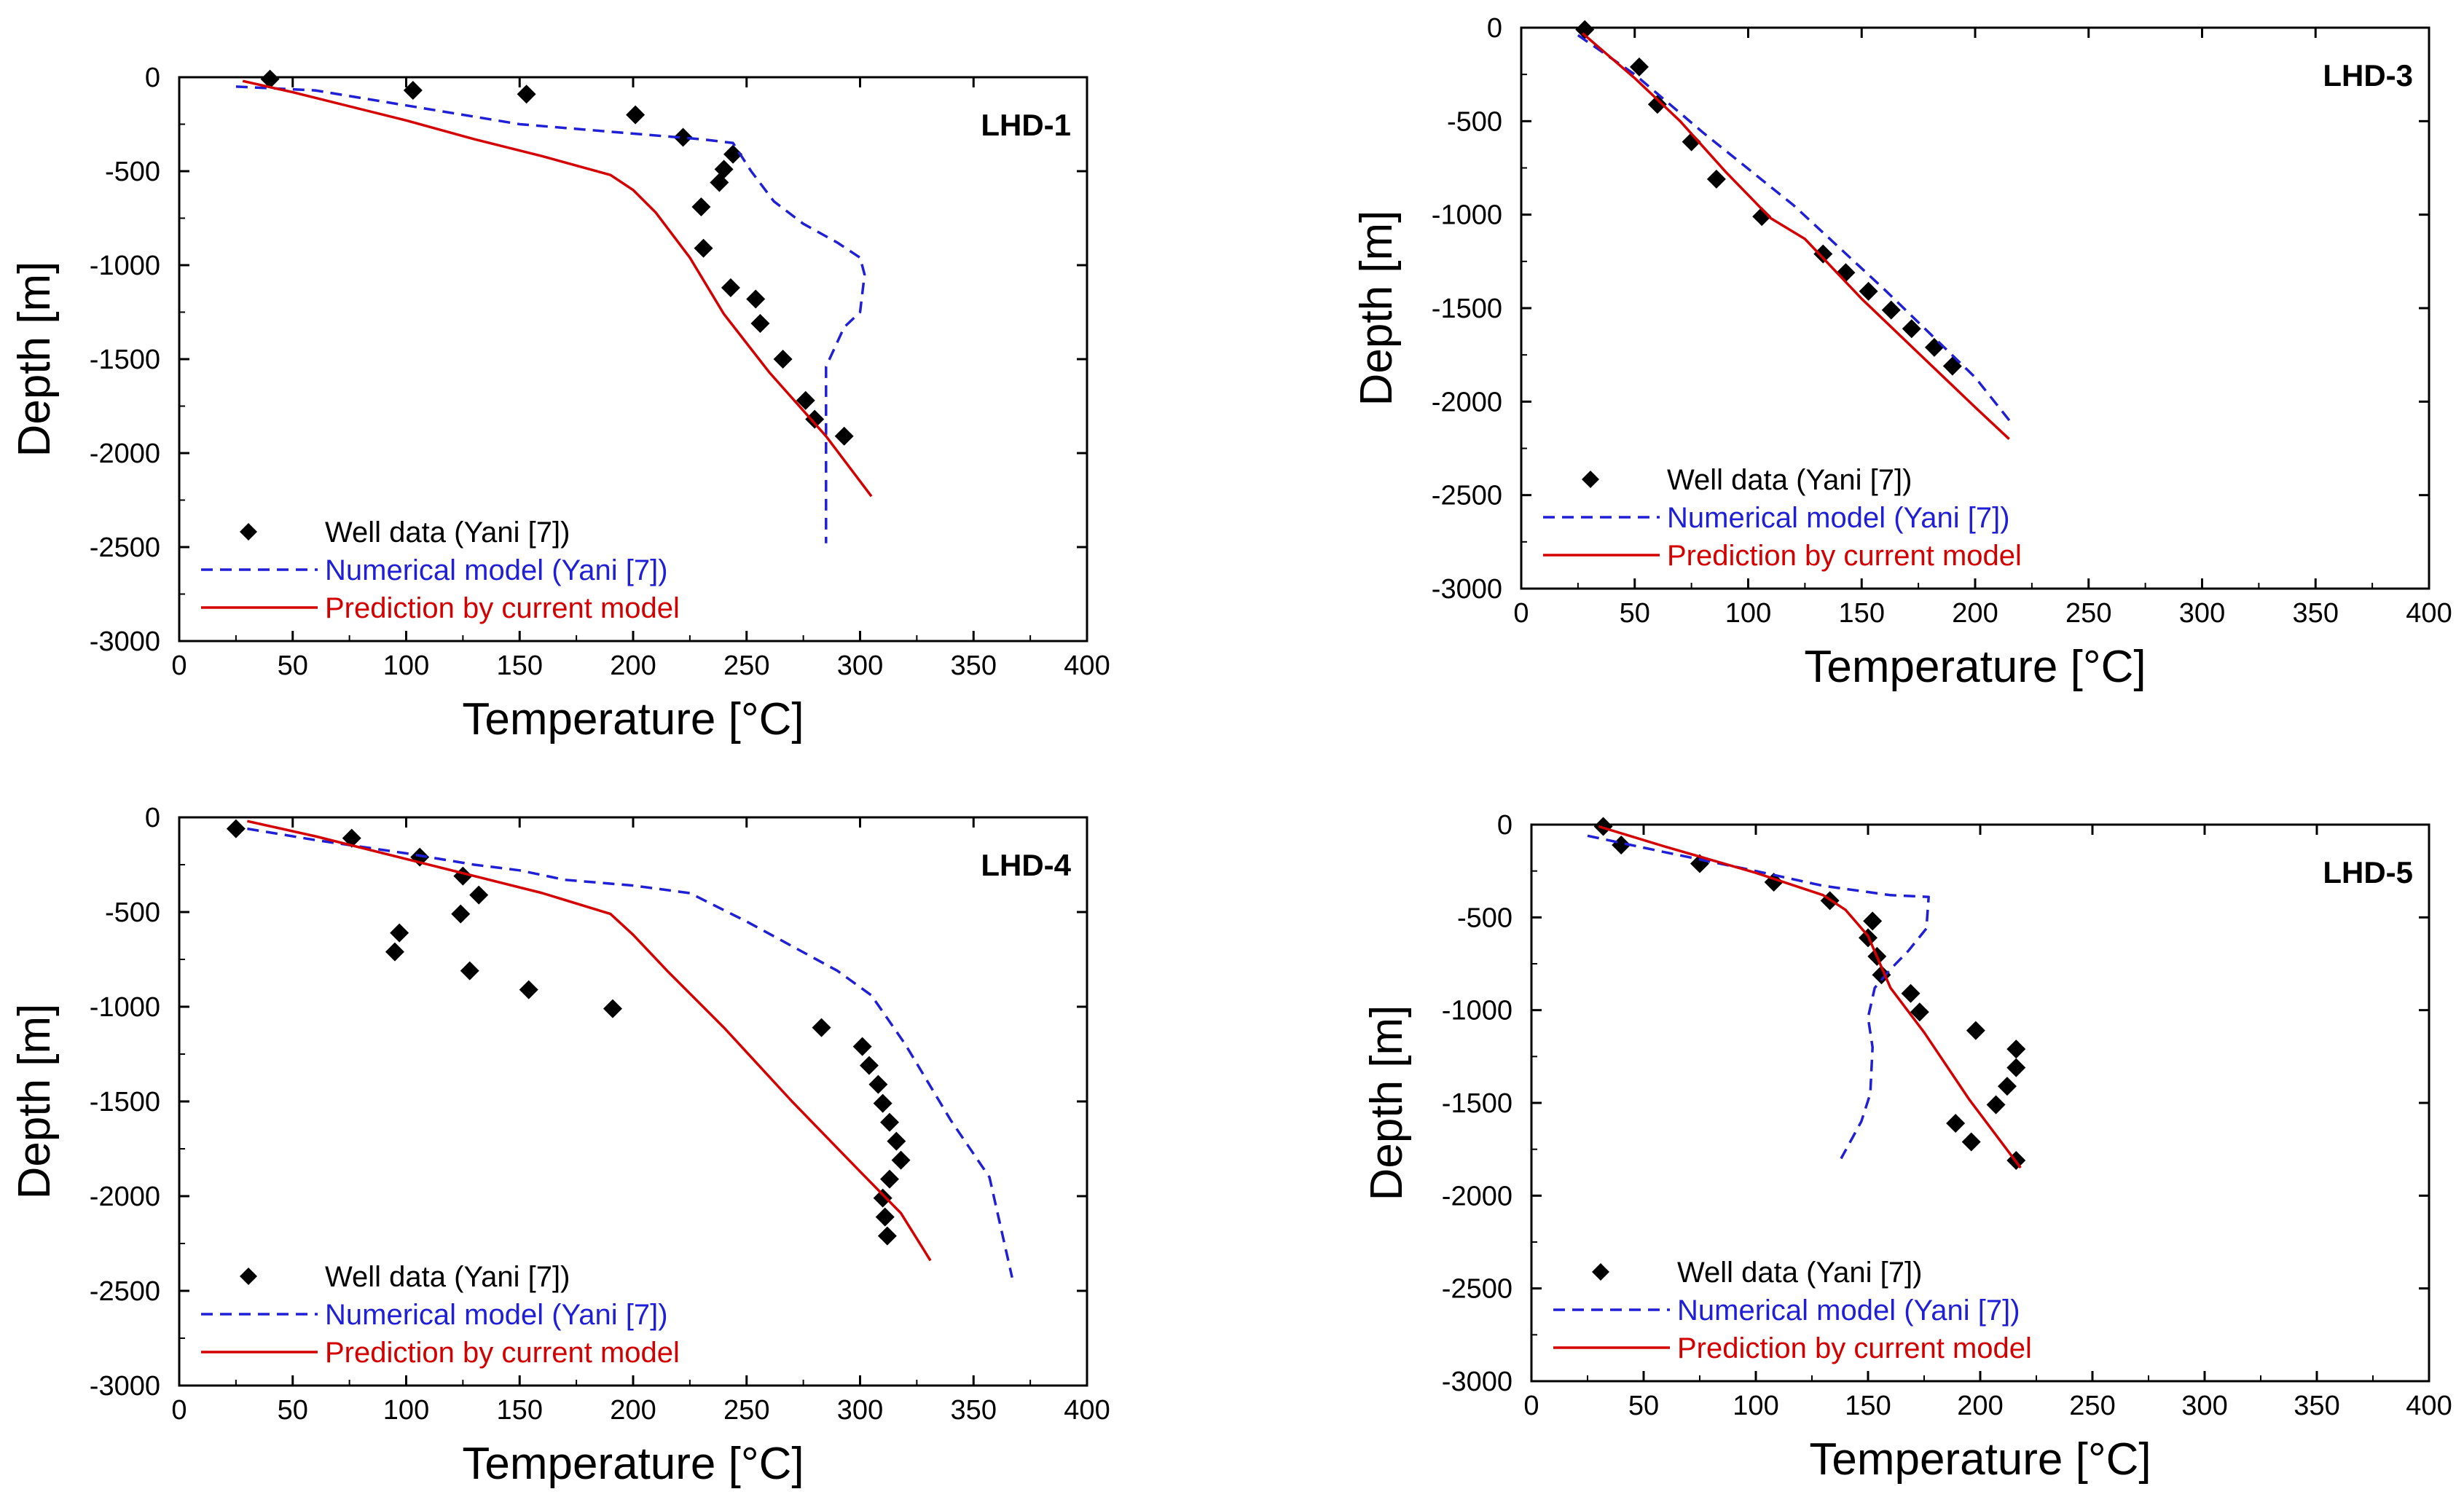 The width and height of the screenshot is (2464, 1497). I want to click on y-tick-label: -3000, so click(125, 641).